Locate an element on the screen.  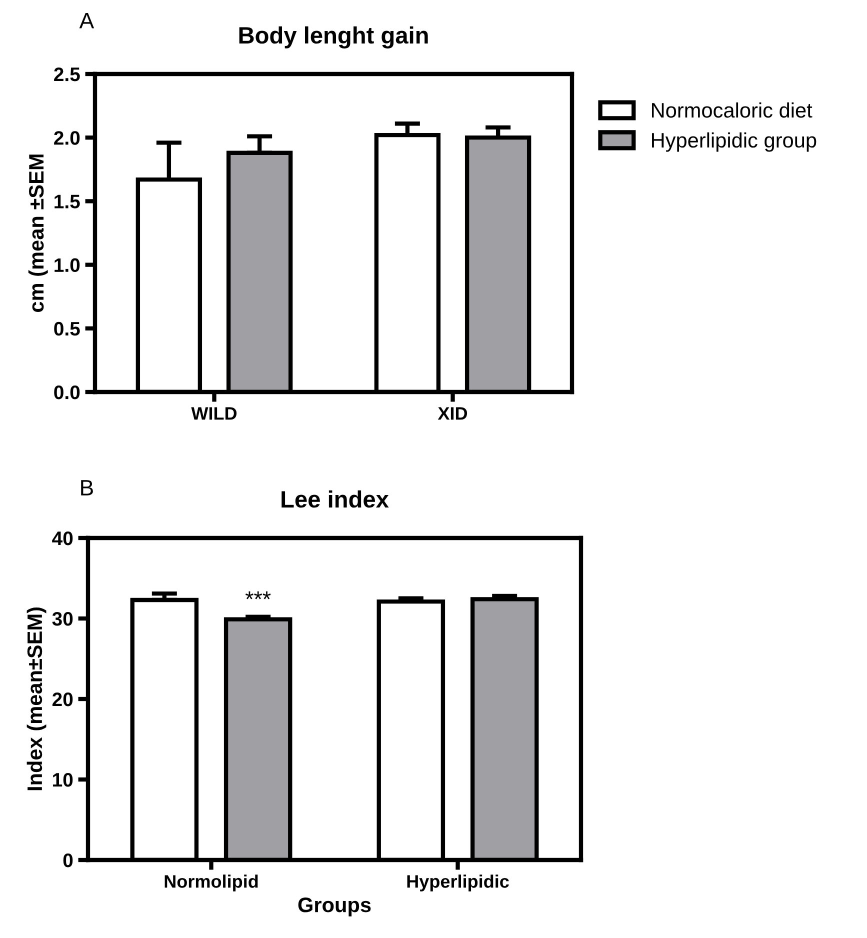
chart-title: Lee index is located at coordinates (335, 499).